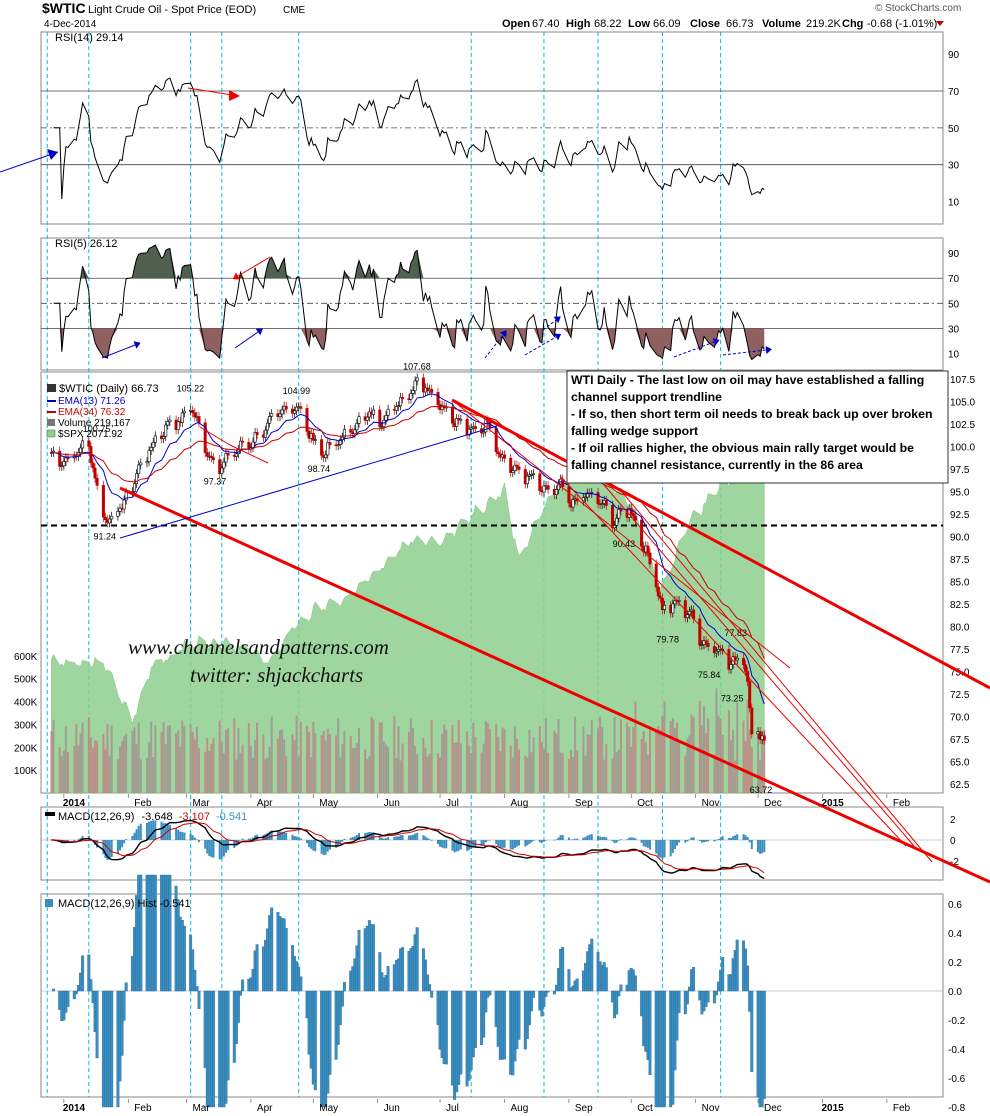 This screenshot has width=990, height=1116. I want to click on rsi-level-tick: 70, so click(954, 92).